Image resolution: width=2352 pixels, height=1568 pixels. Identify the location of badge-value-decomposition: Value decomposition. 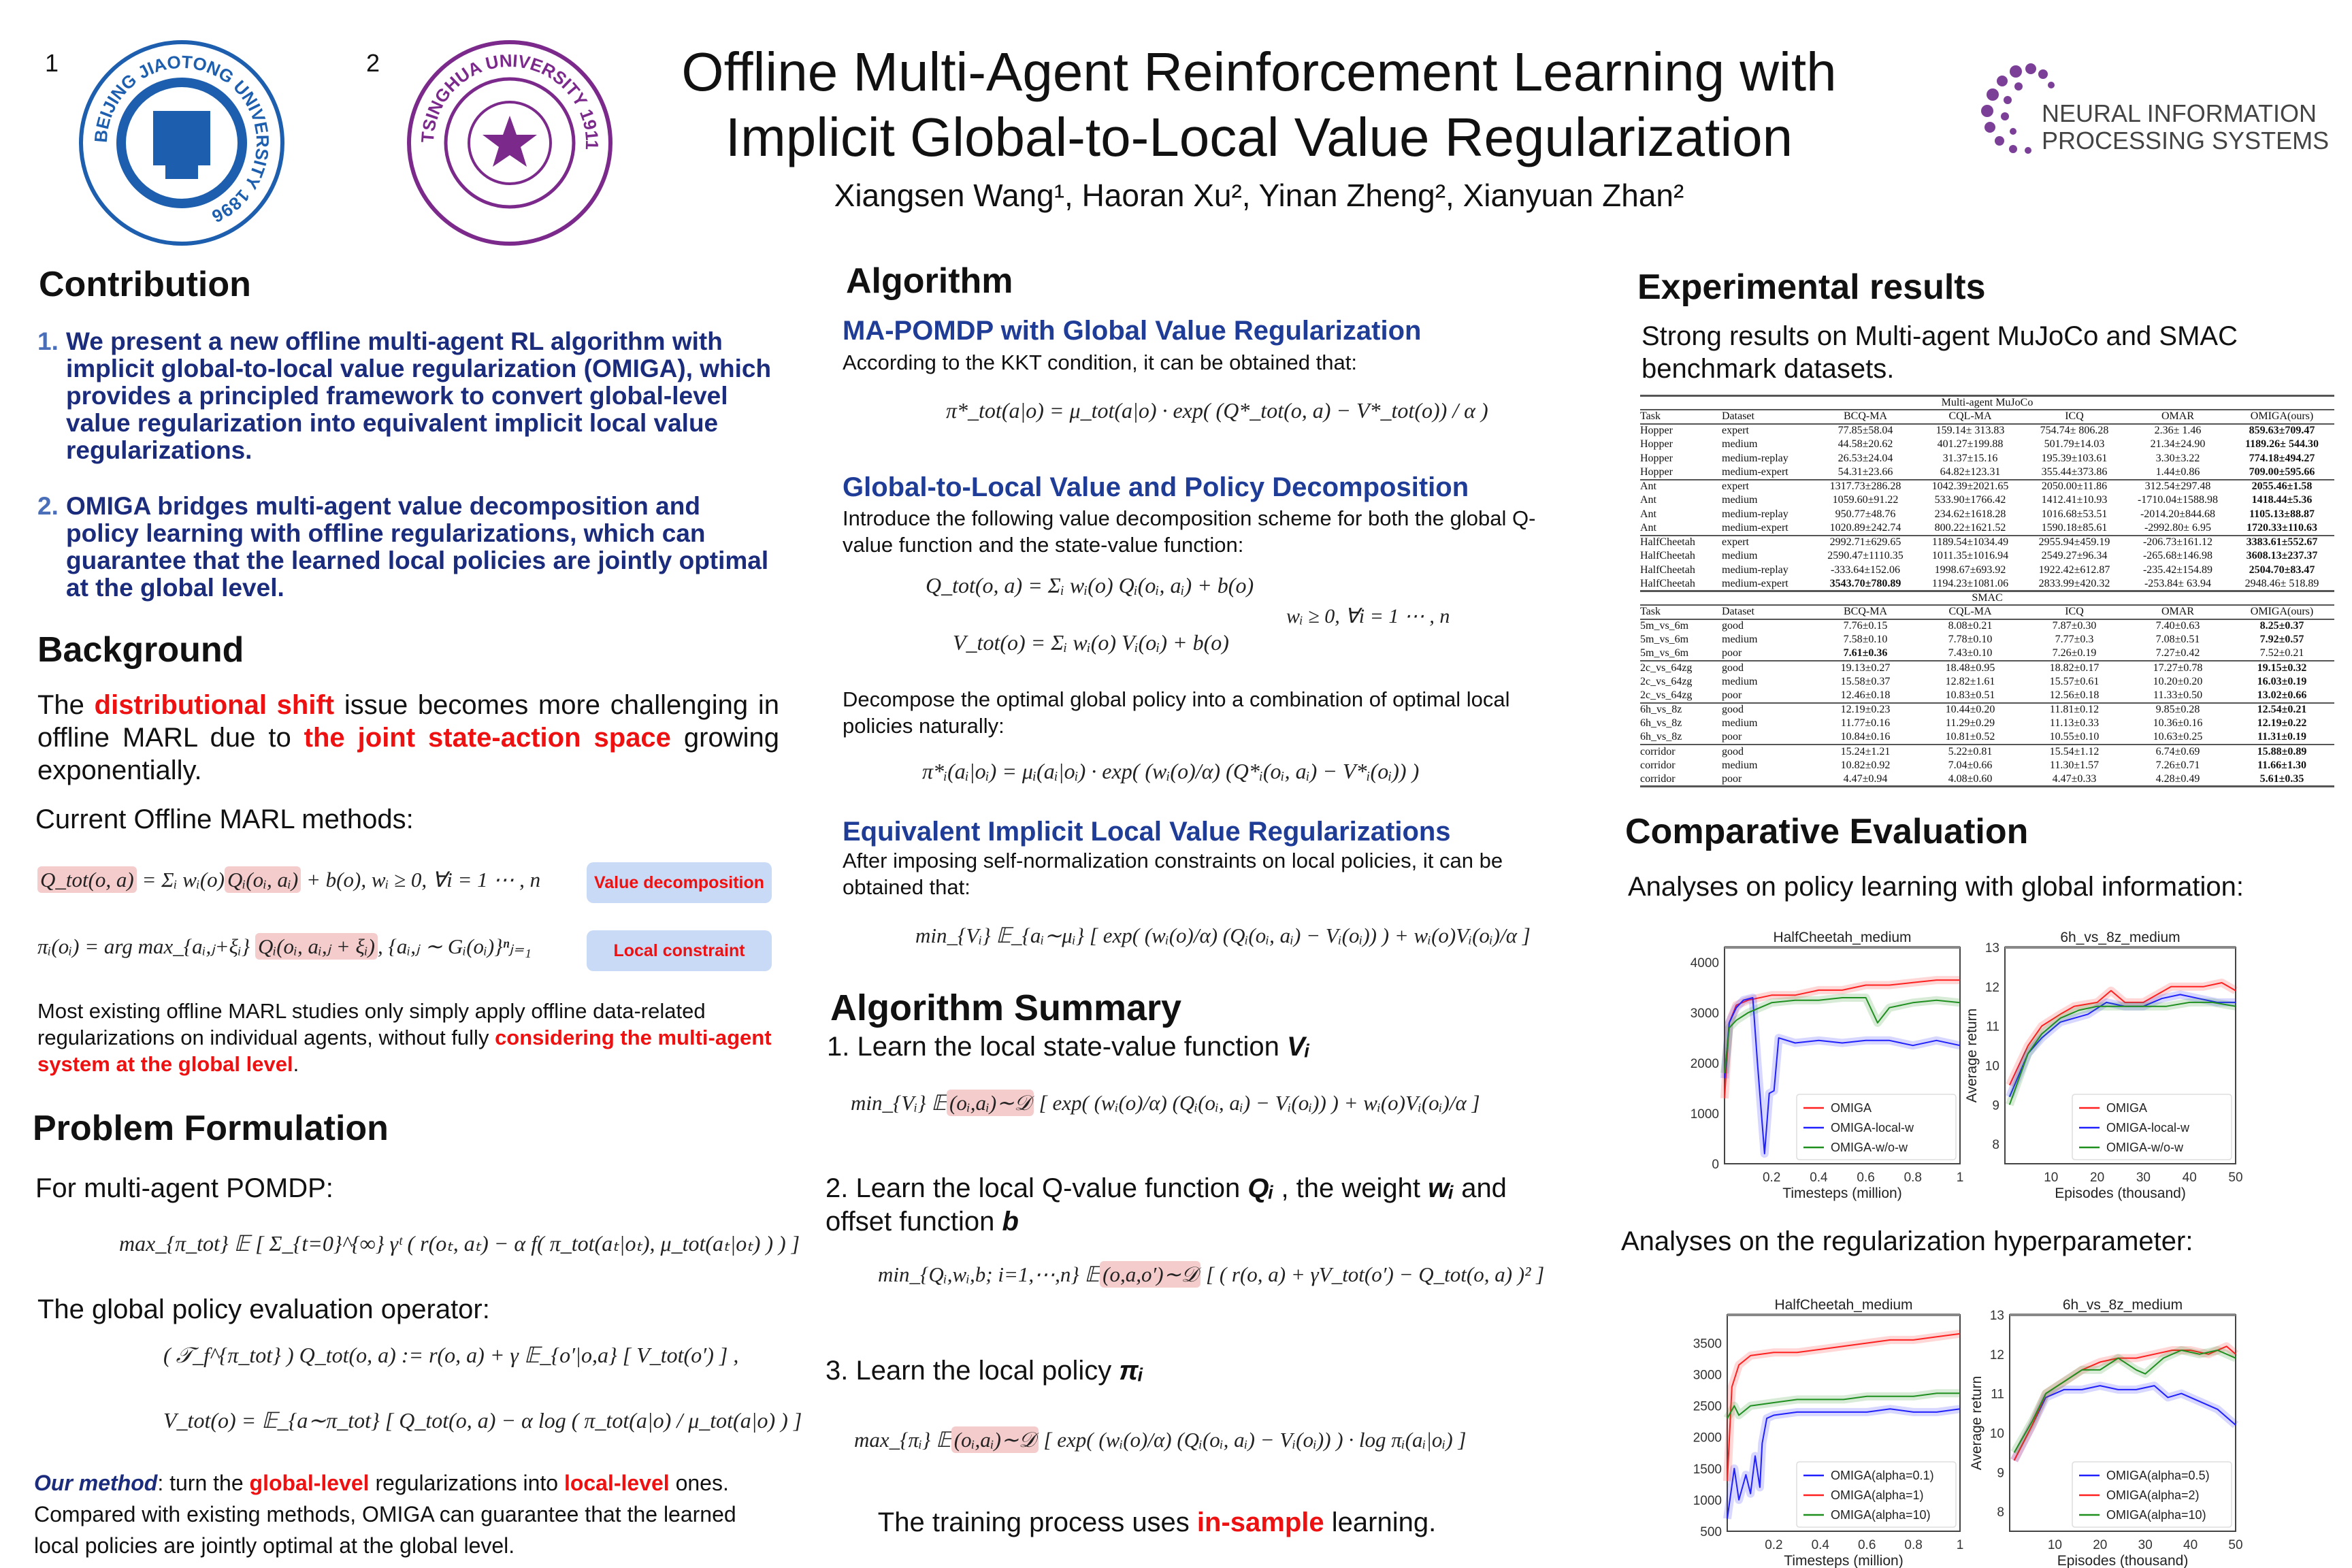
(679, 883).